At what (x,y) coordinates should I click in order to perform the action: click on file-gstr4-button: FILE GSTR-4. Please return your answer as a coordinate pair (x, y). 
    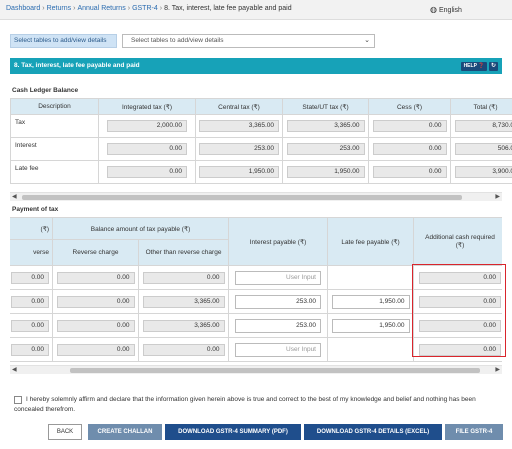
    Looking at the image, I should click on (474, 432).